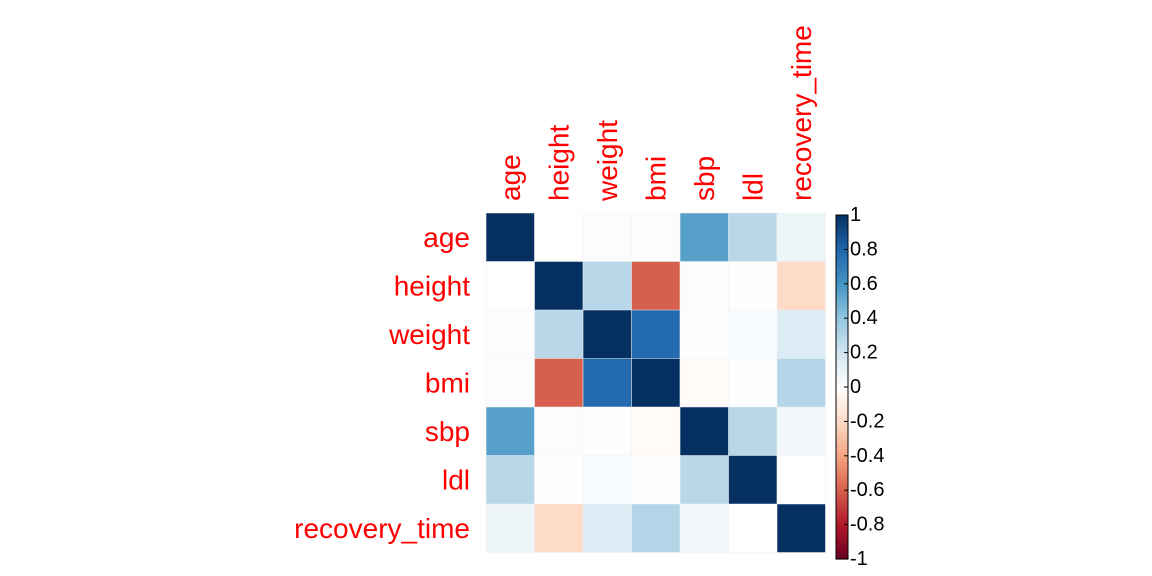  I want to click on heatmap-cell-ldl-ldl, so click(752, 479).